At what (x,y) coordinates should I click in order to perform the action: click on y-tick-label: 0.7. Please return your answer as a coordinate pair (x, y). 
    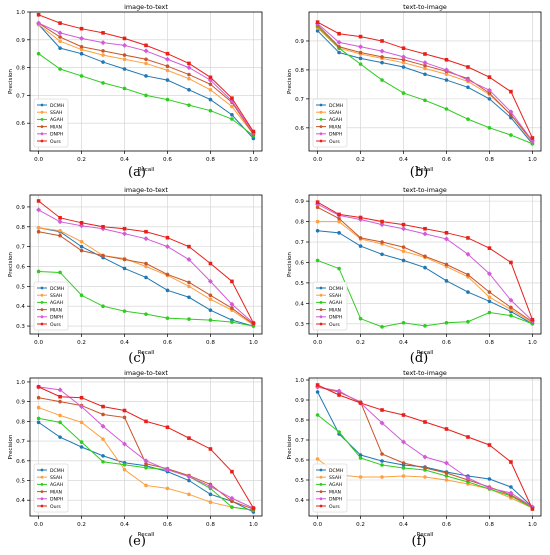
    Looking at the image, I should click on (20, 96).